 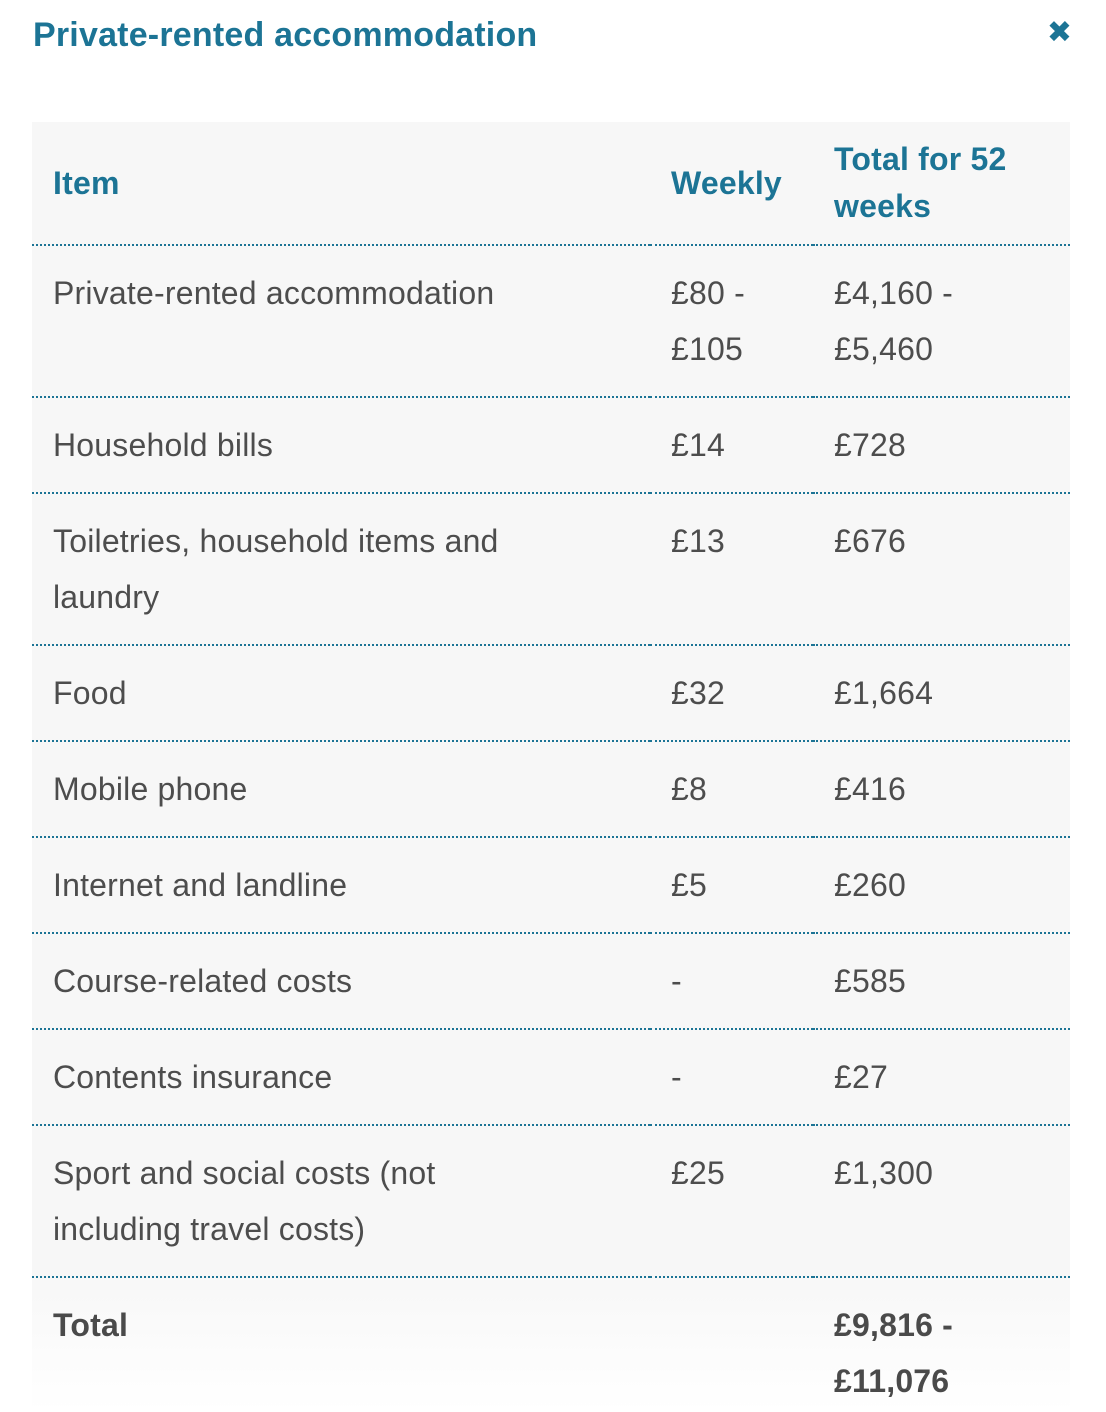 I want to click on weekly-cell: £14, so click(x=731, y=446).